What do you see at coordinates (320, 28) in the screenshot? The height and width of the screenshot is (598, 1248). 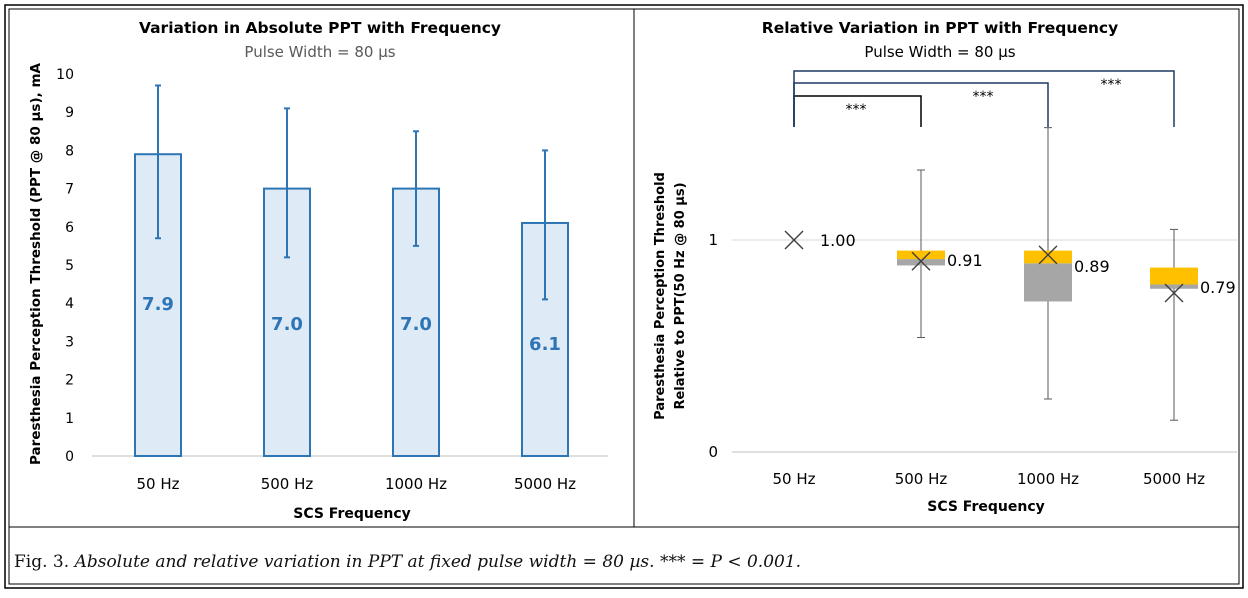 I see `left-chart-title: Variation in Absolute PPT with Frequency` at bounding box center [320, 28].